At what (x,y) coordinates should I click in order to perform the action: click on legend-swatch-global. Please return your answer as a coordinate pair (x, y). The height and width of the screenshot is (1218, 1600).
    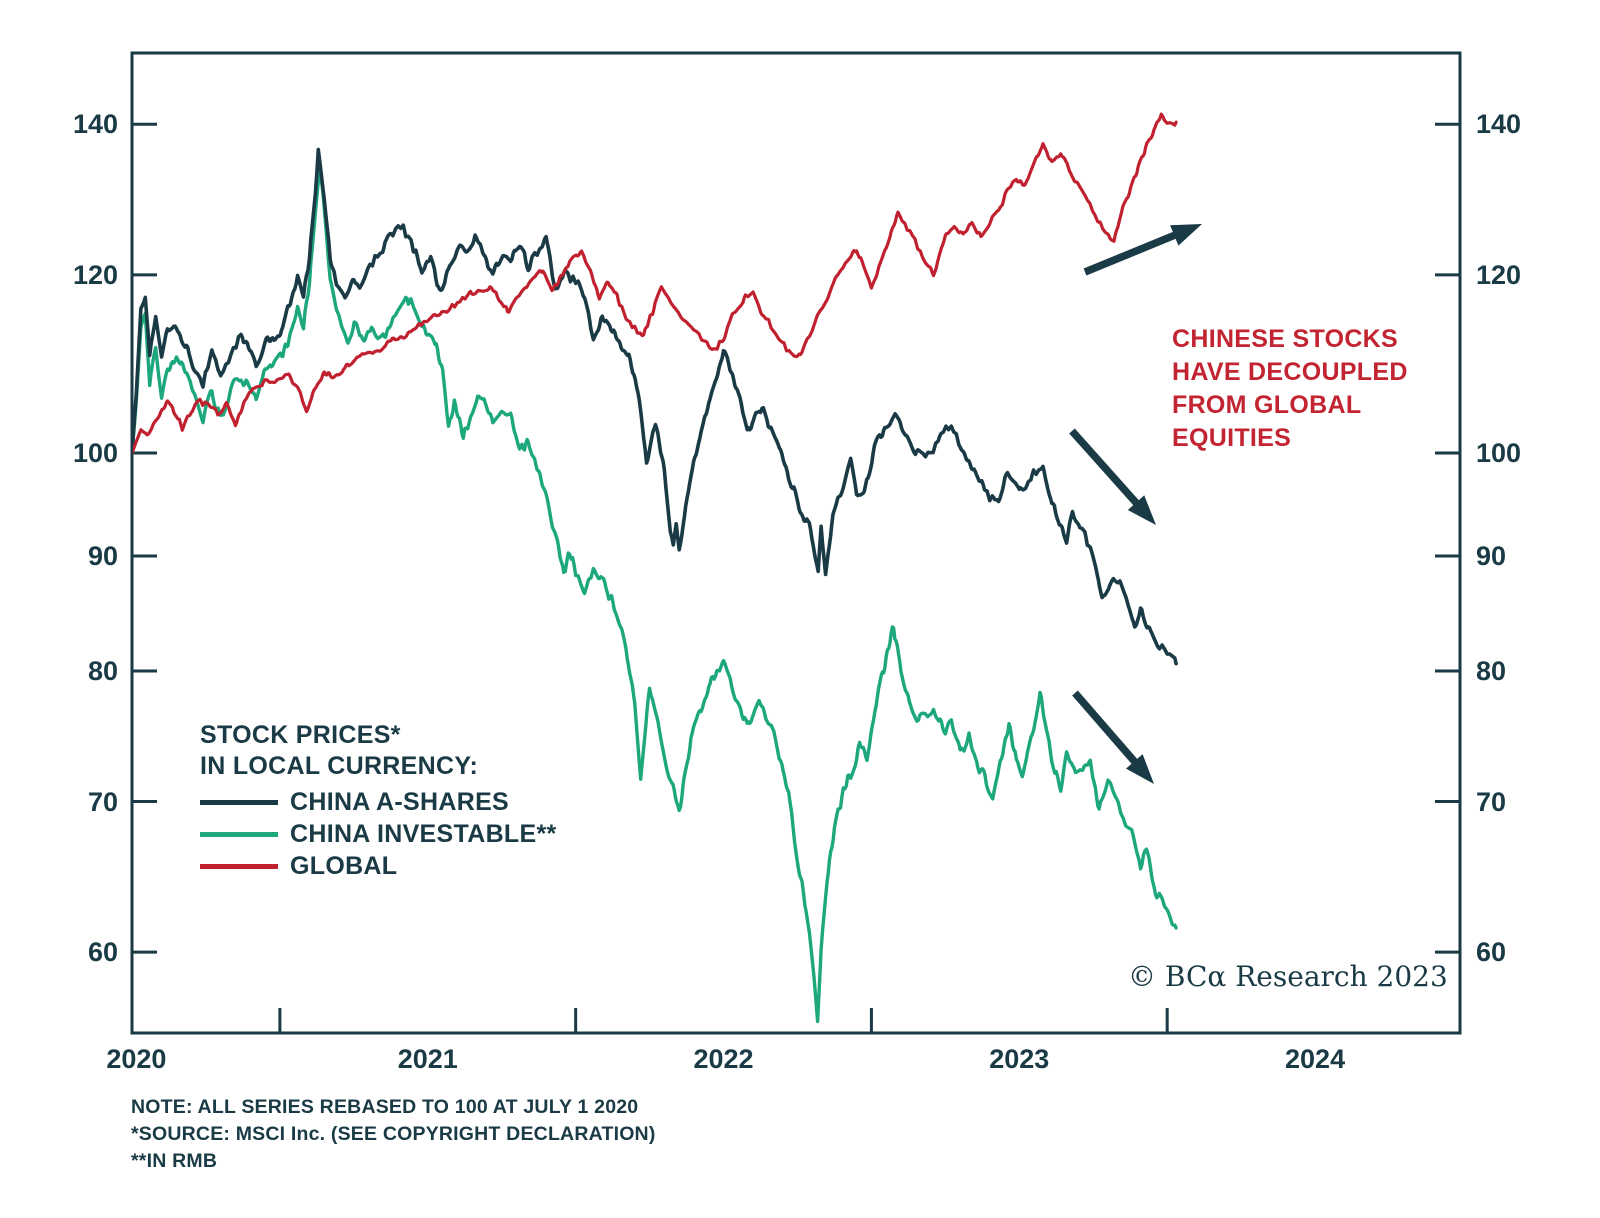
    Looking at the image, I should click on (239, 866).